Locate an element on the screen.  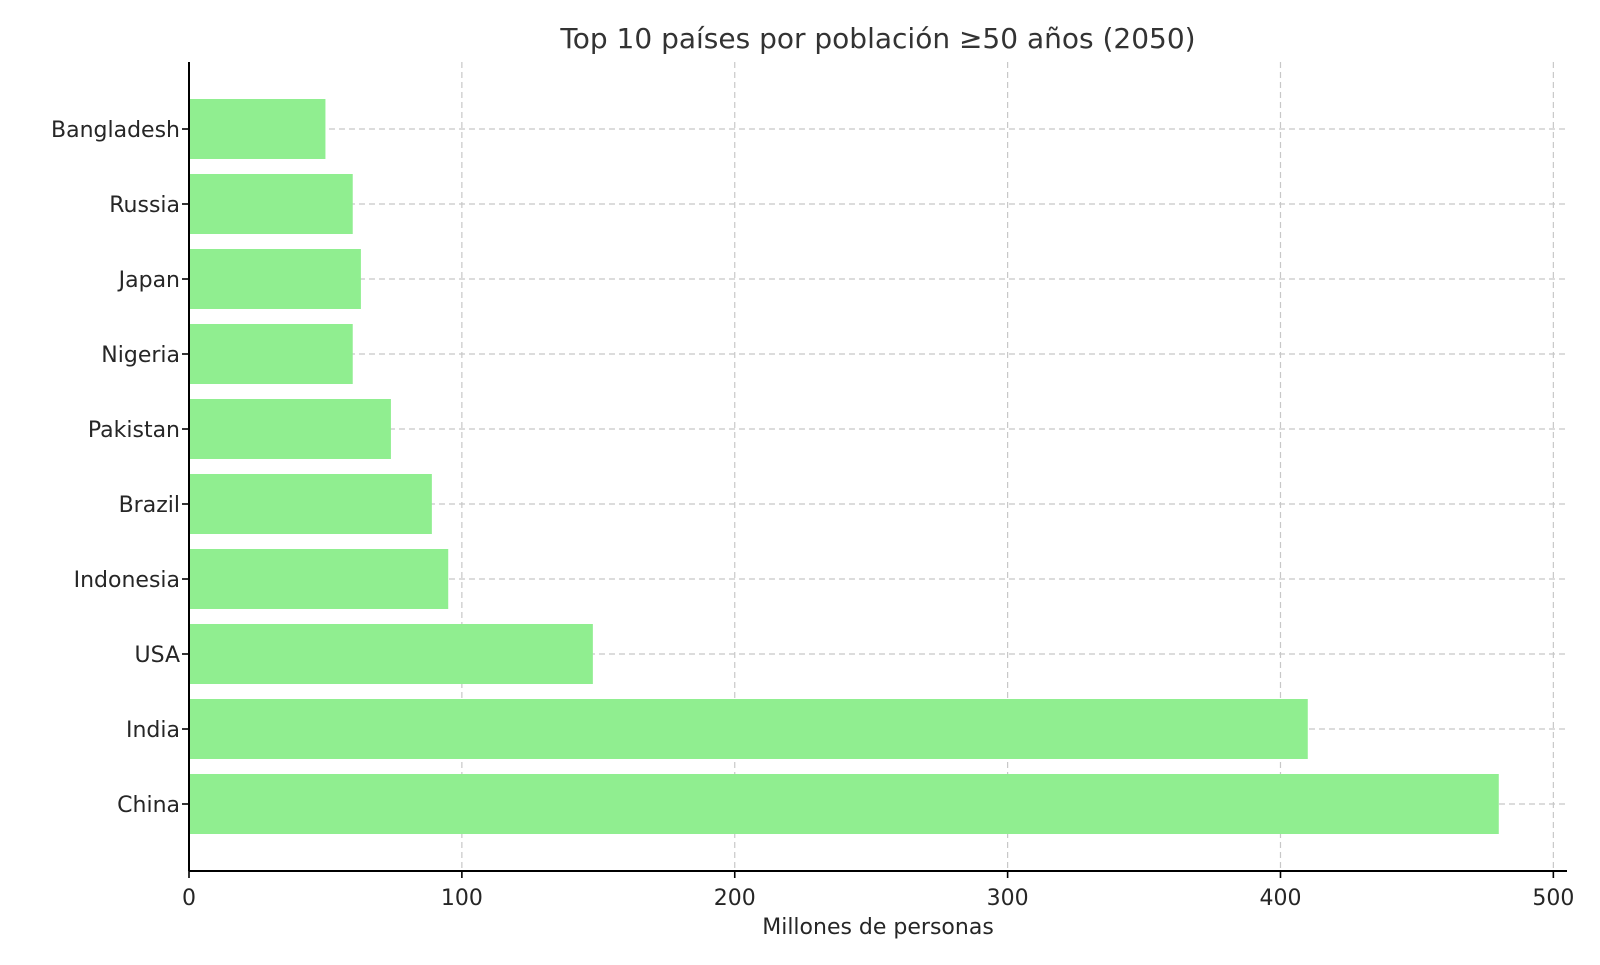
x-axis-label: Millones de personas is located at coordinates (878, 927).